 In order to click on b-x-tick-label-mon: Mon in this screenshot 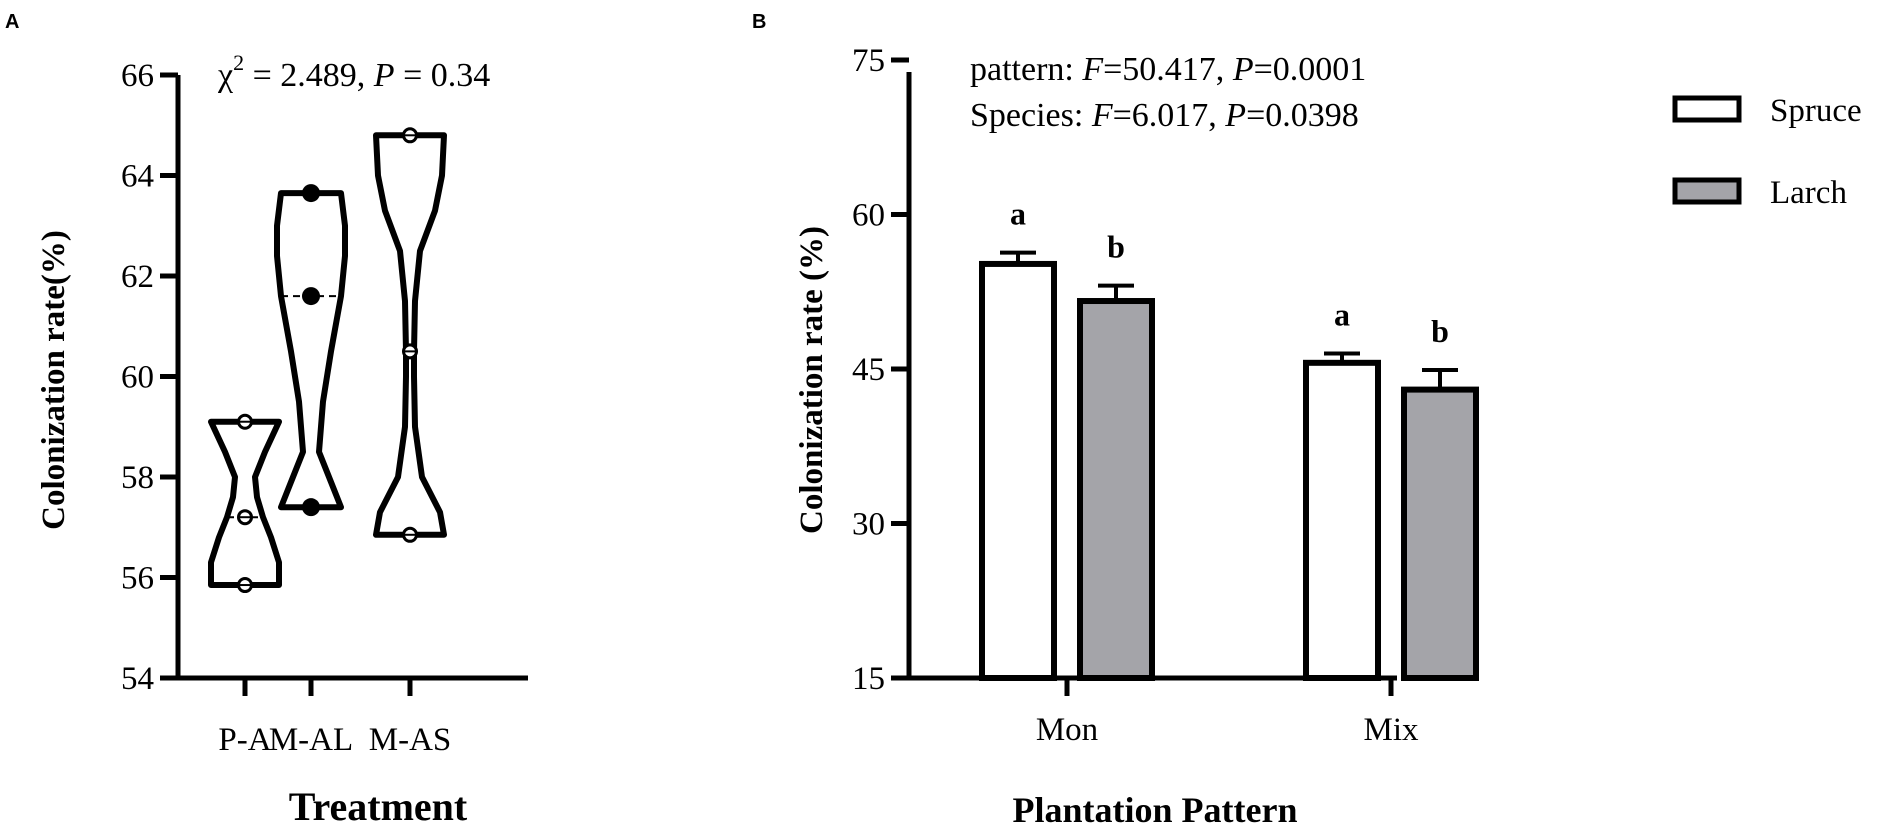, I will do `click(1067, 730)`.